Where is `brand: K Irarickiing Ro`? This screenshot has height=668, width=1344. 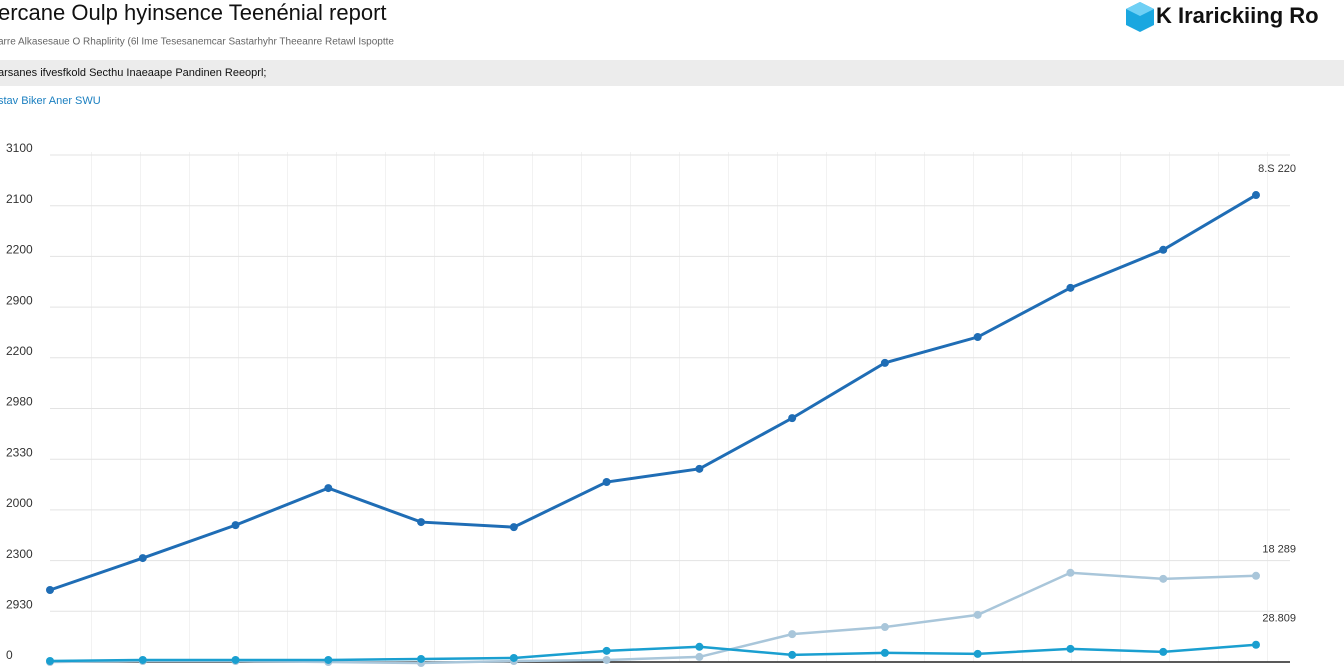 brand: K Irarickiing Ro is located at coordinates (1237, 15).